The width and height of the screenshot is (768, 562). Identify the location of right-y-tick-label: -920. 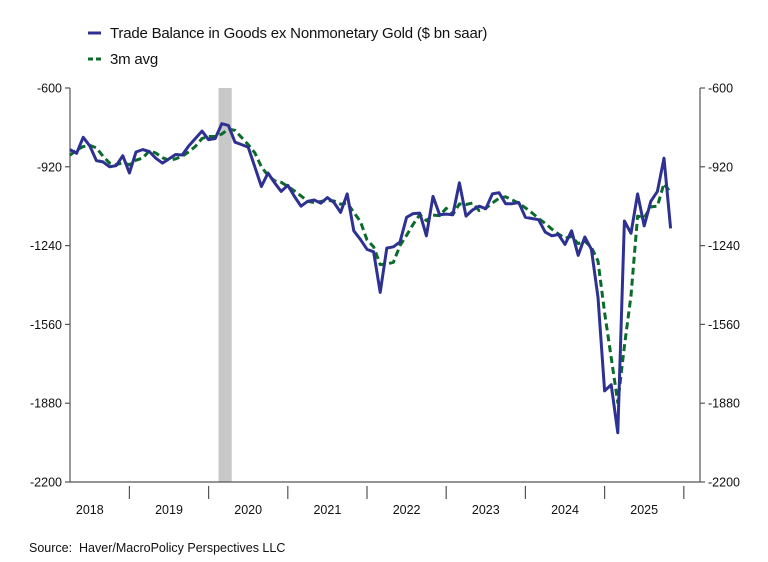
(720, 167).